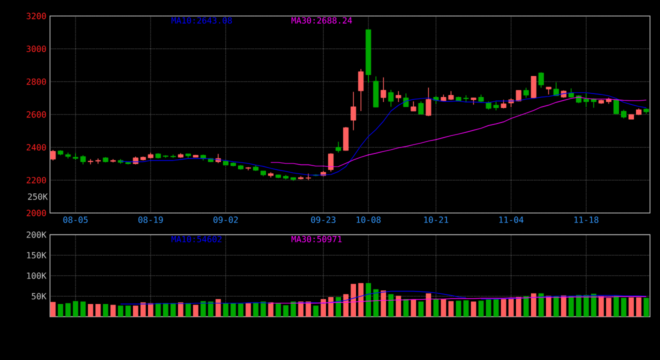 This screenshot has height=360, width=660. Describe the element at coordinates (226, 219) in the screenshot. I see `x-tick-label: 09-02` at that location.